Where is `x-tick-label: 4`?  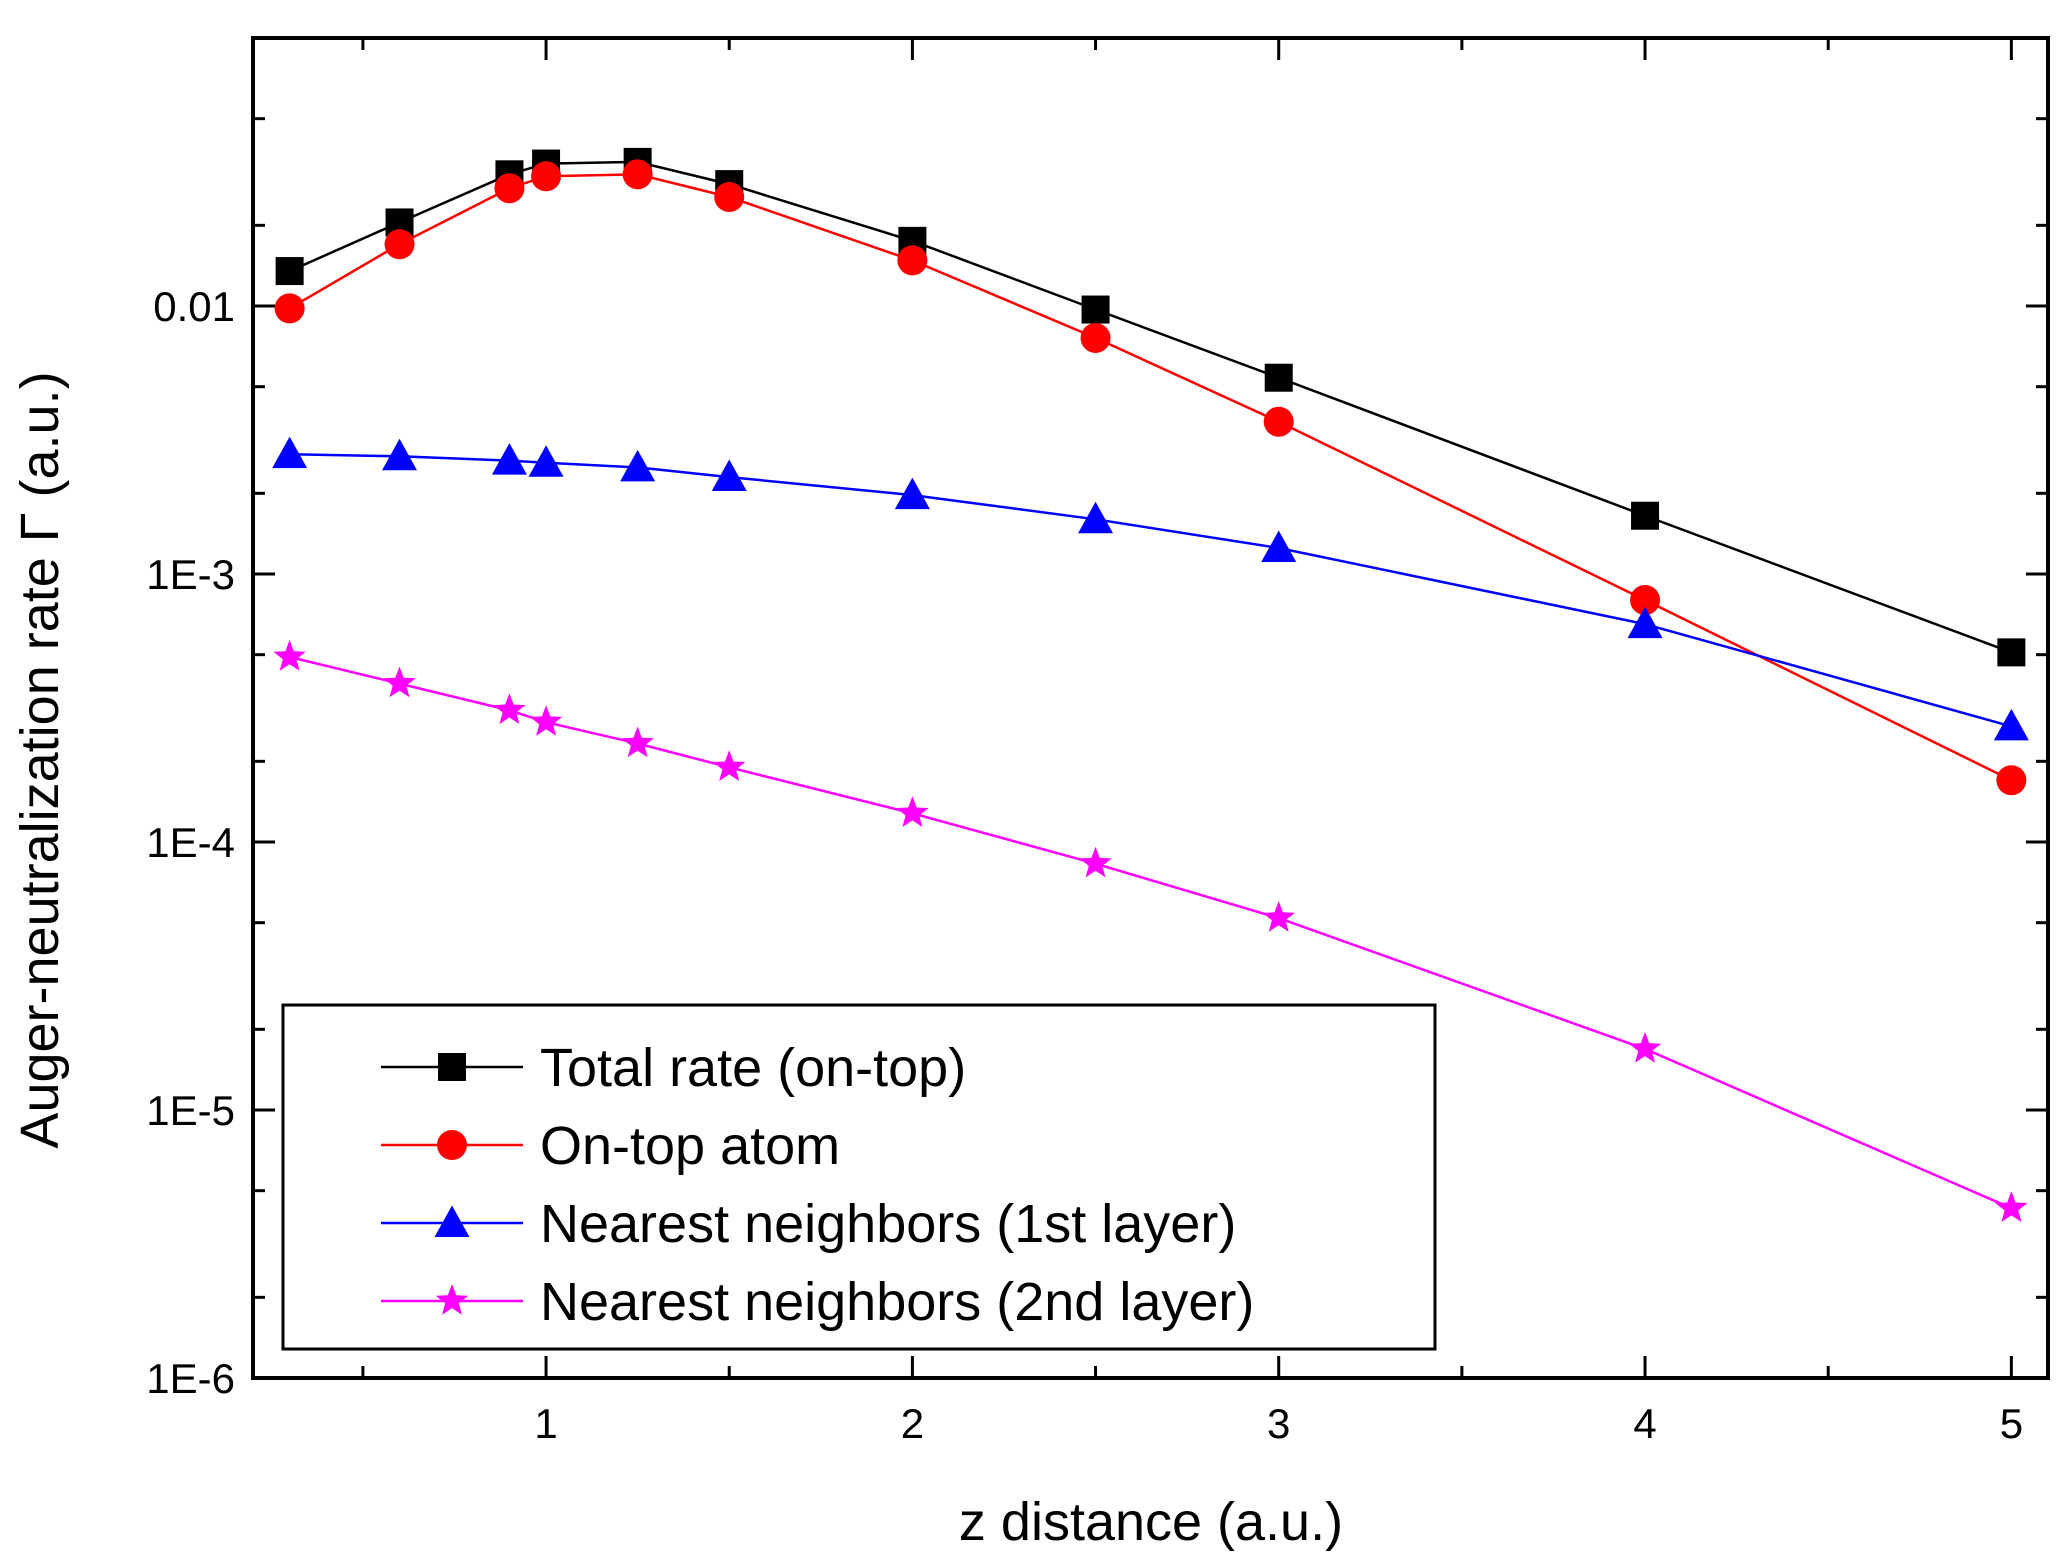 x-tick-label: 4 is located at coordinates (1644, 1423).